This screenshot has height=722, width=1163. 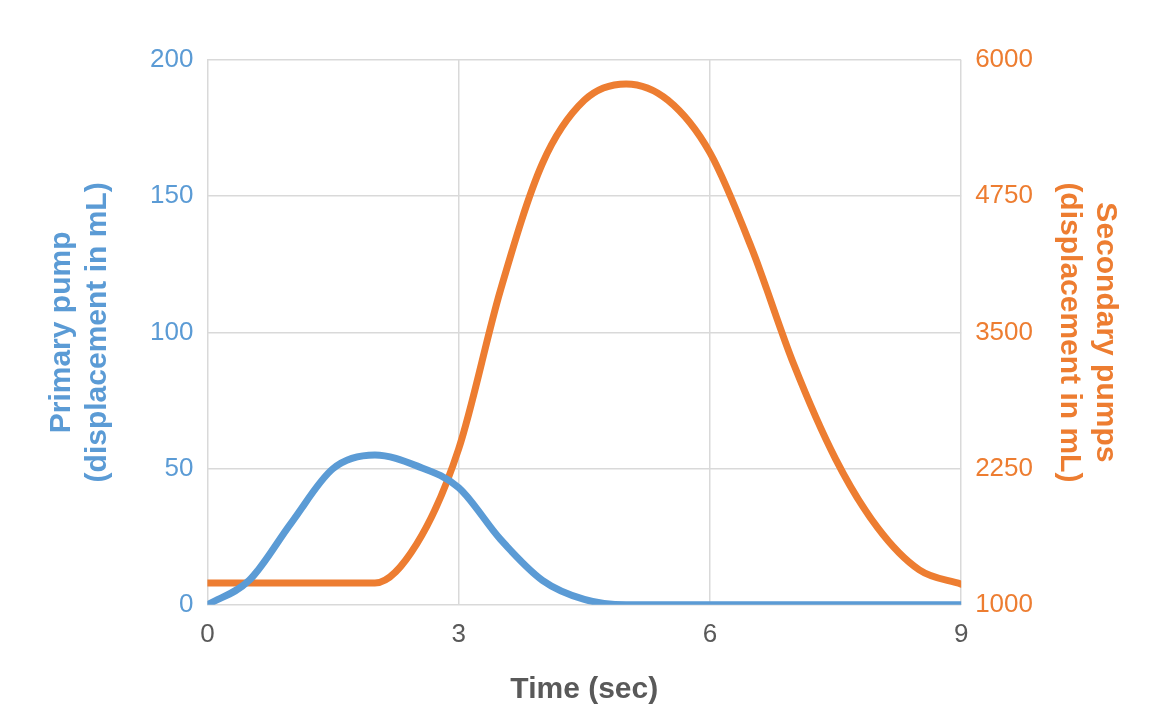 I want to click on y-tick-label: 0, so click(x=186, y=602).